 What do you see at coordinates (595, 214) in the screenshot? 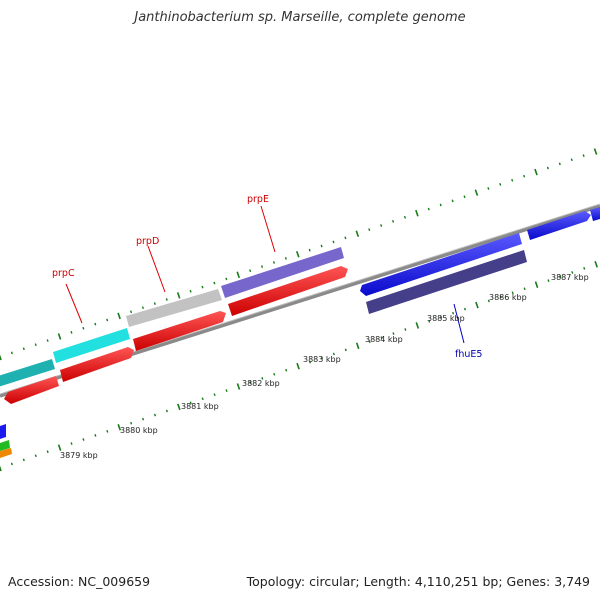
I see `gene-blue-edge` at bounding box center [595, 214].